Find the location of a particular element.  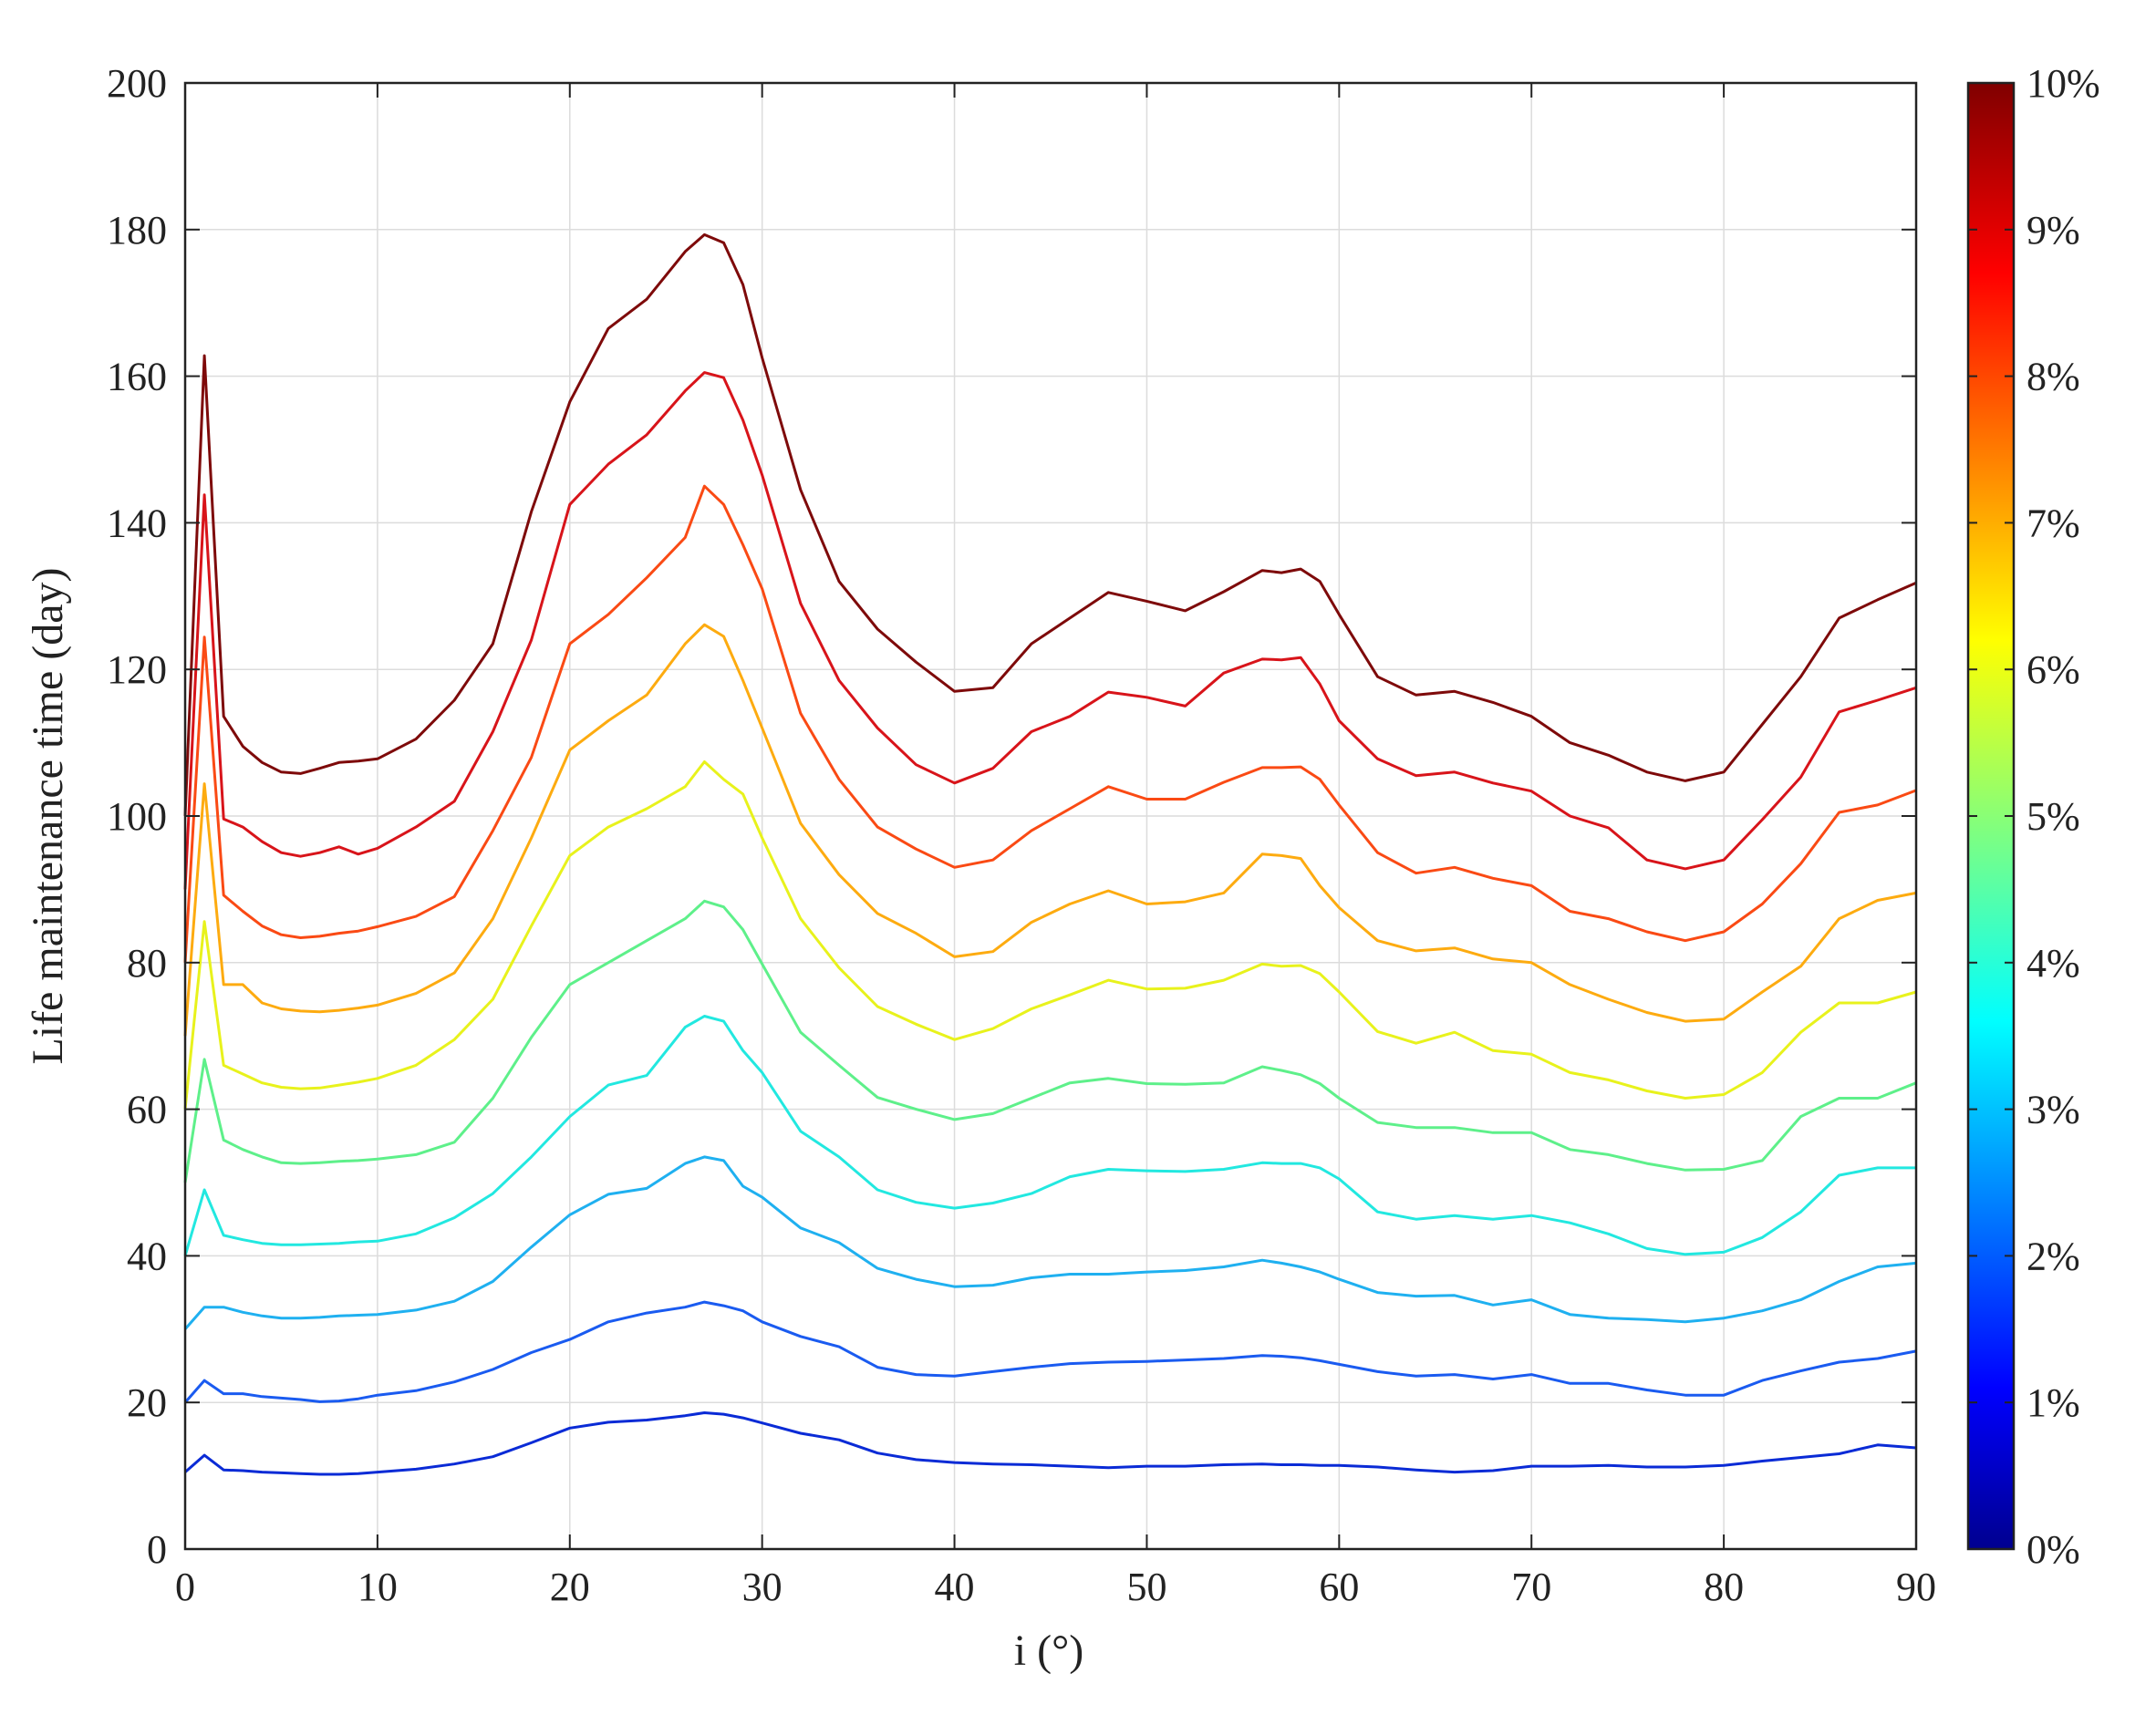

y-tick-label: 200 is located at coordinates (137, 83).